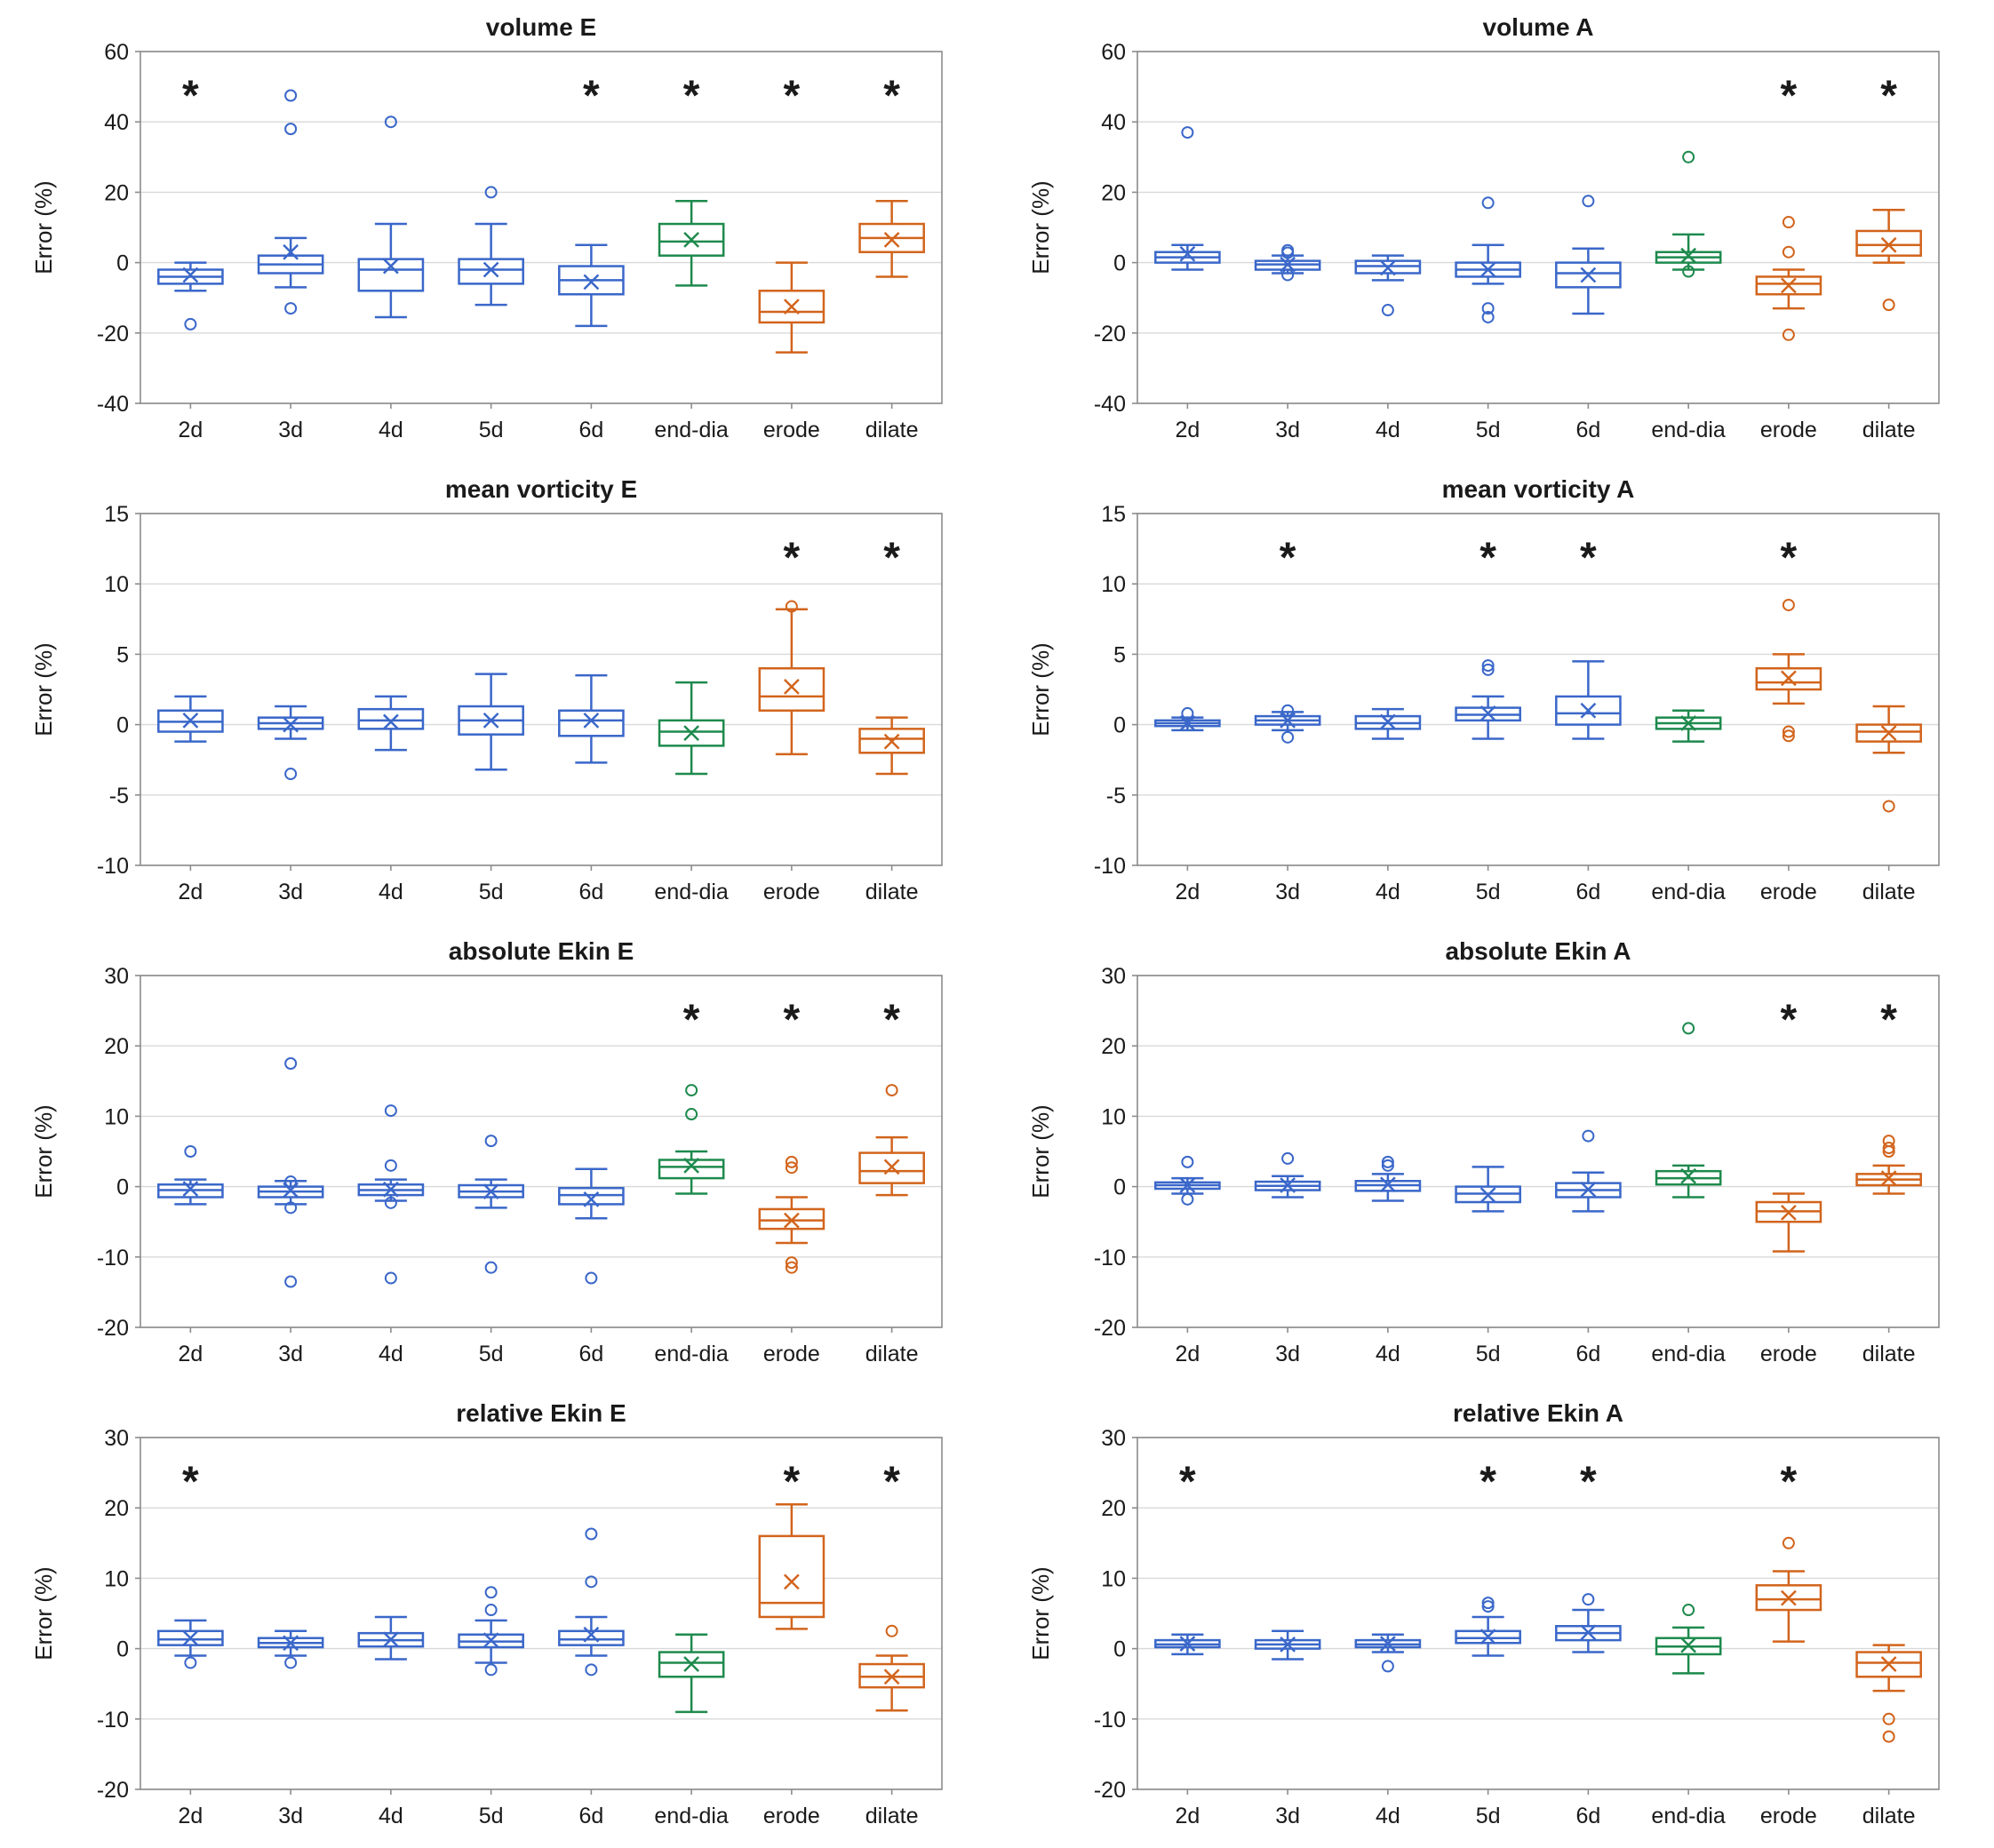 The image size is (1994, 1848). What do you see at coordinates (542, 951) in the screenshot?
I see `svg-text: absolute Ekin E` at bounding box center [542, 951].